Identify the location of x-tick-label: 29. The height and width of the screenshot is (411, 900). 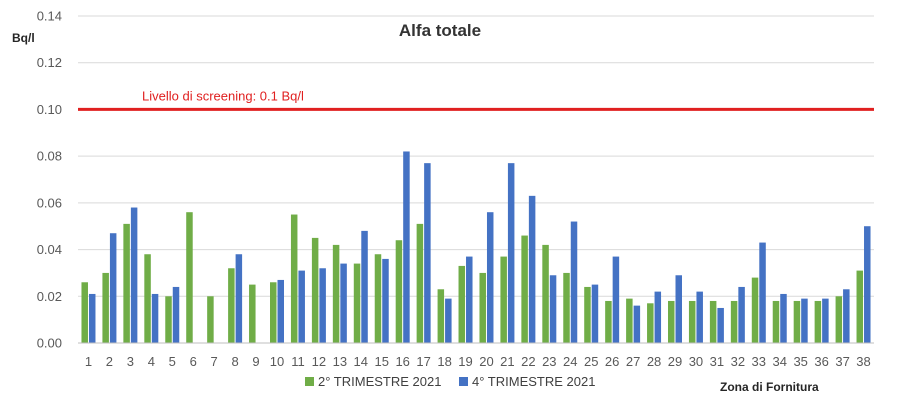
(675, 361).